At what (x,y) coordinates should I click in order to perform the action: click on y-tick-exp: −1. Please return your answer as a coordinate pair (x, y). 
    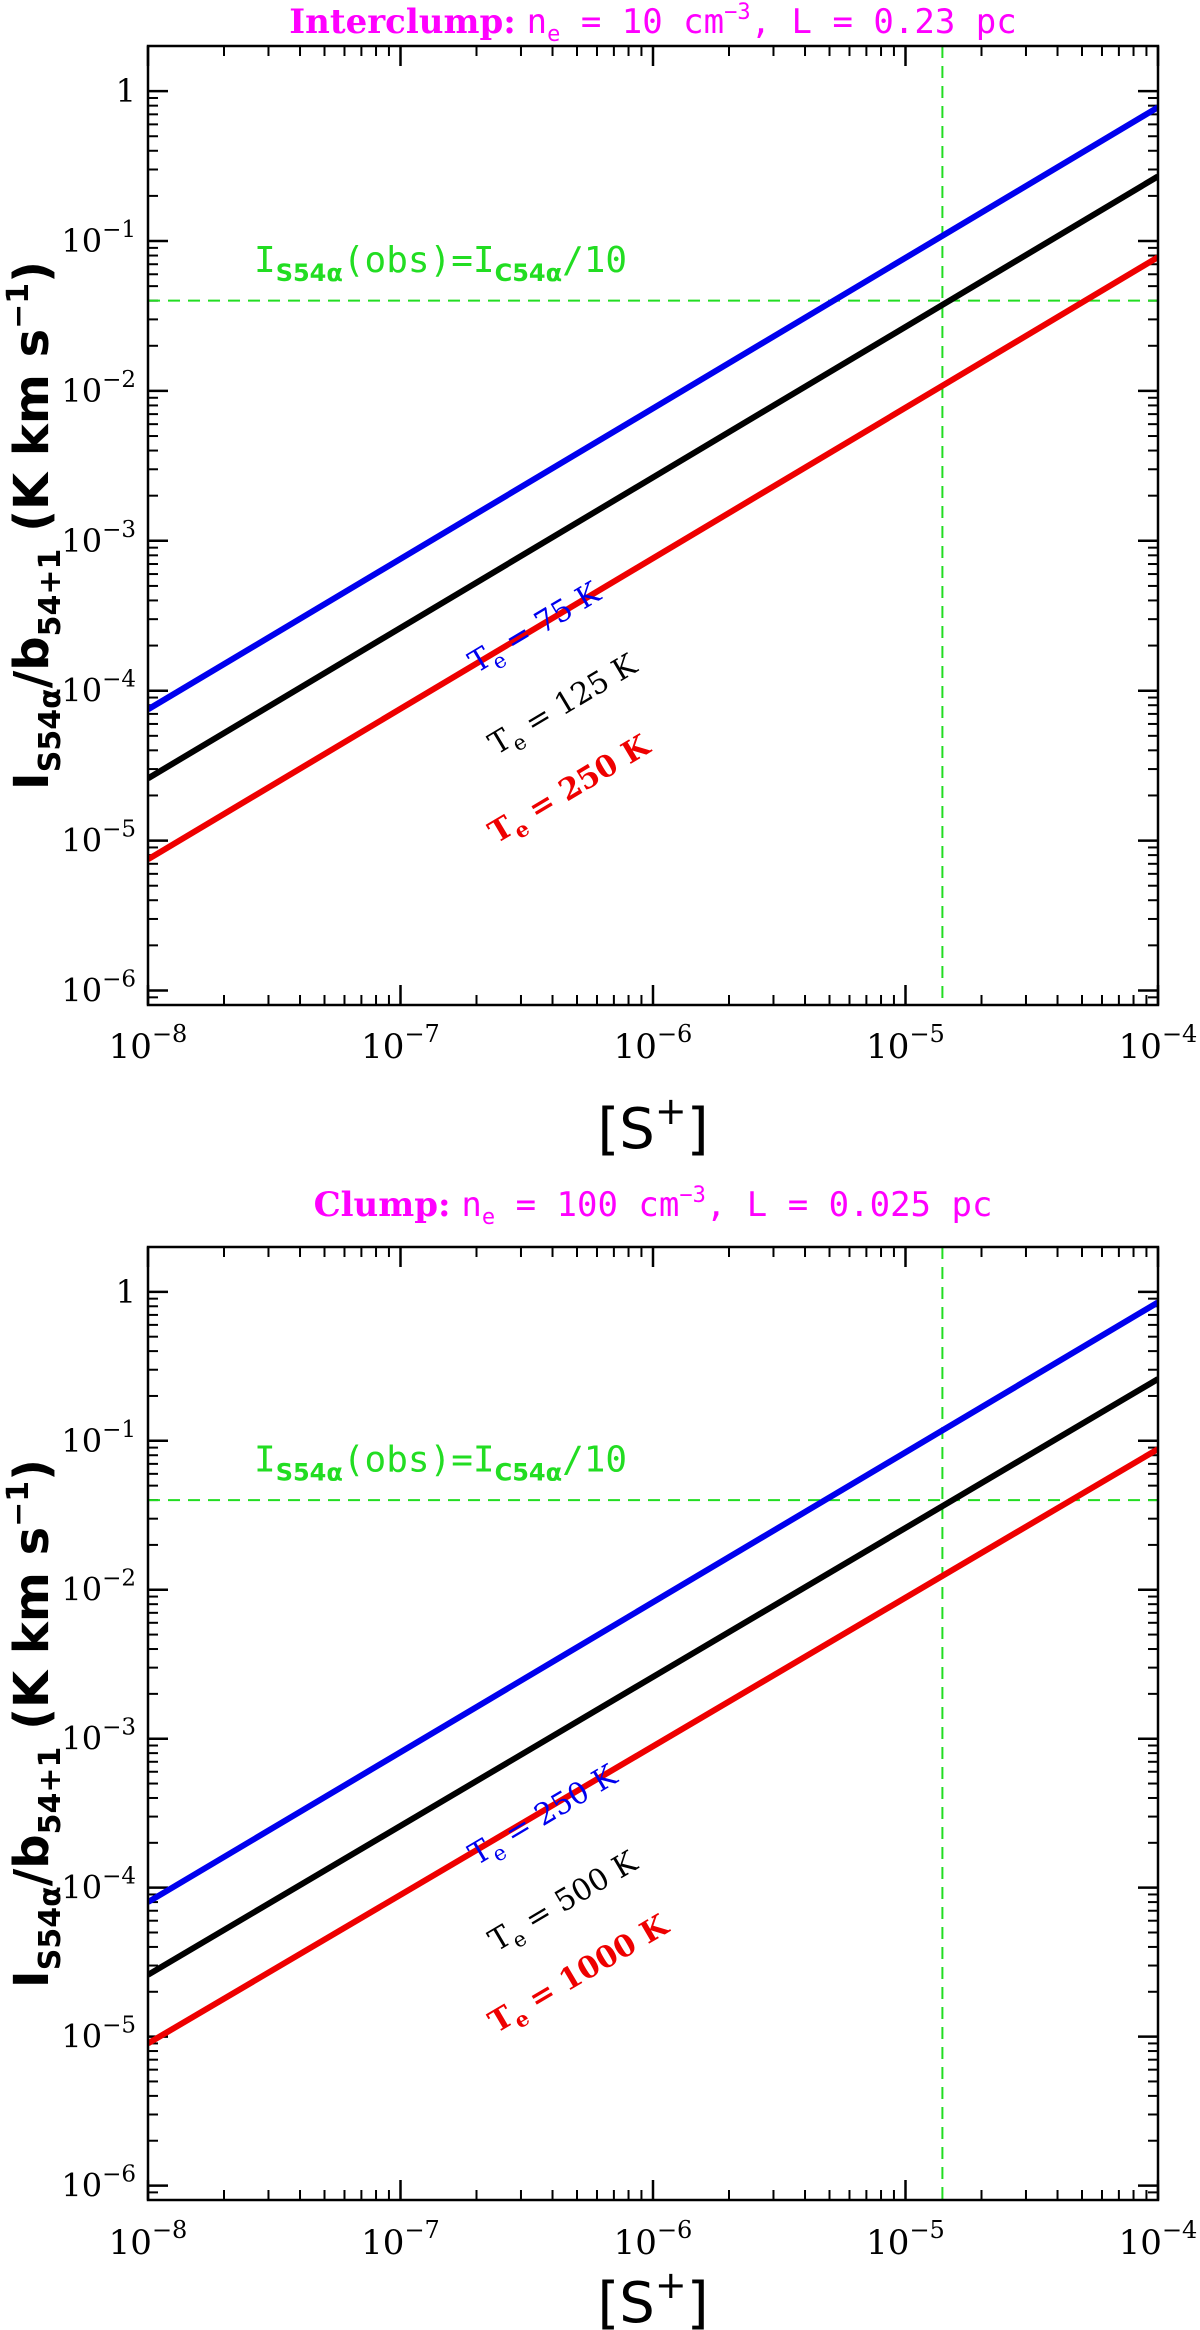
    Looking at the image, I should click on (119, 230).